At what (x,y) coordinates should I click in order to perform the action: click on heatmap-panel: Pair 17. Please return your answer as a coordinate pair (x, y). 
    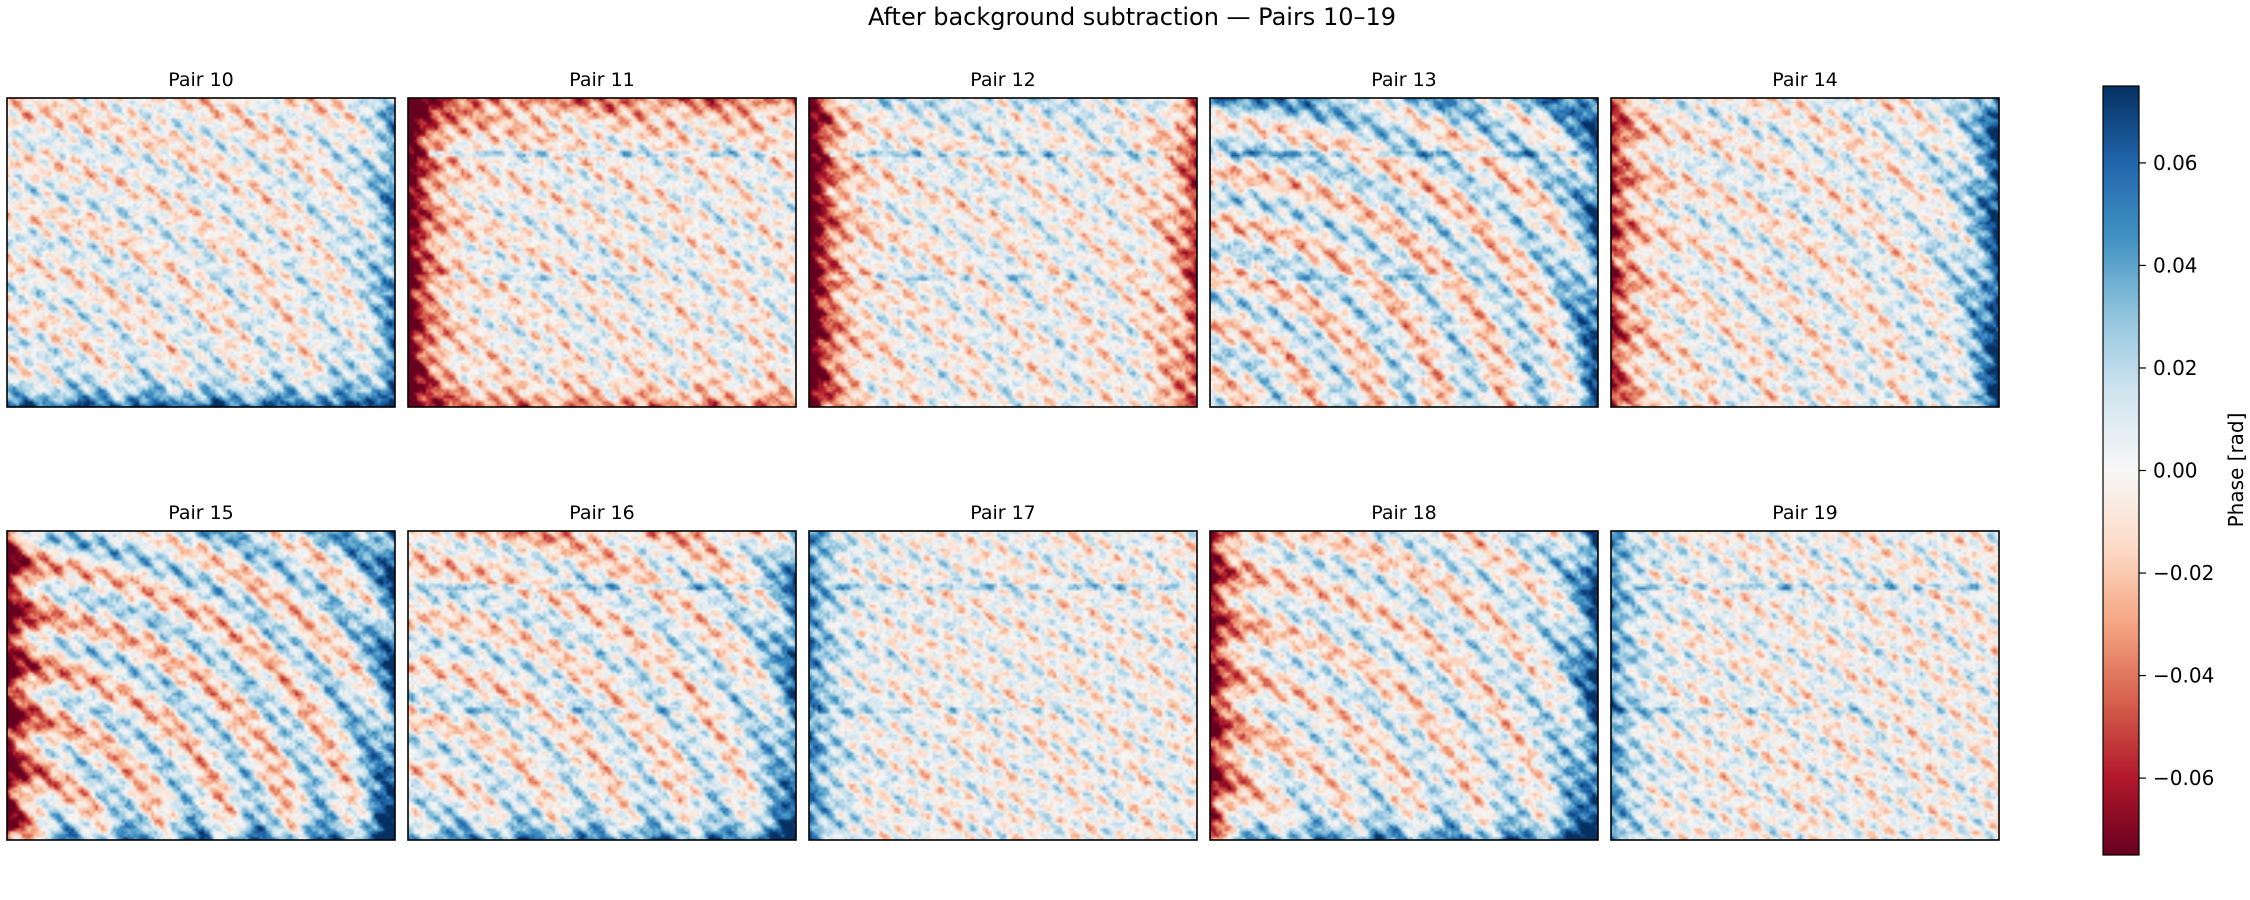
    Looking at the image, I should click on (1003, 671).